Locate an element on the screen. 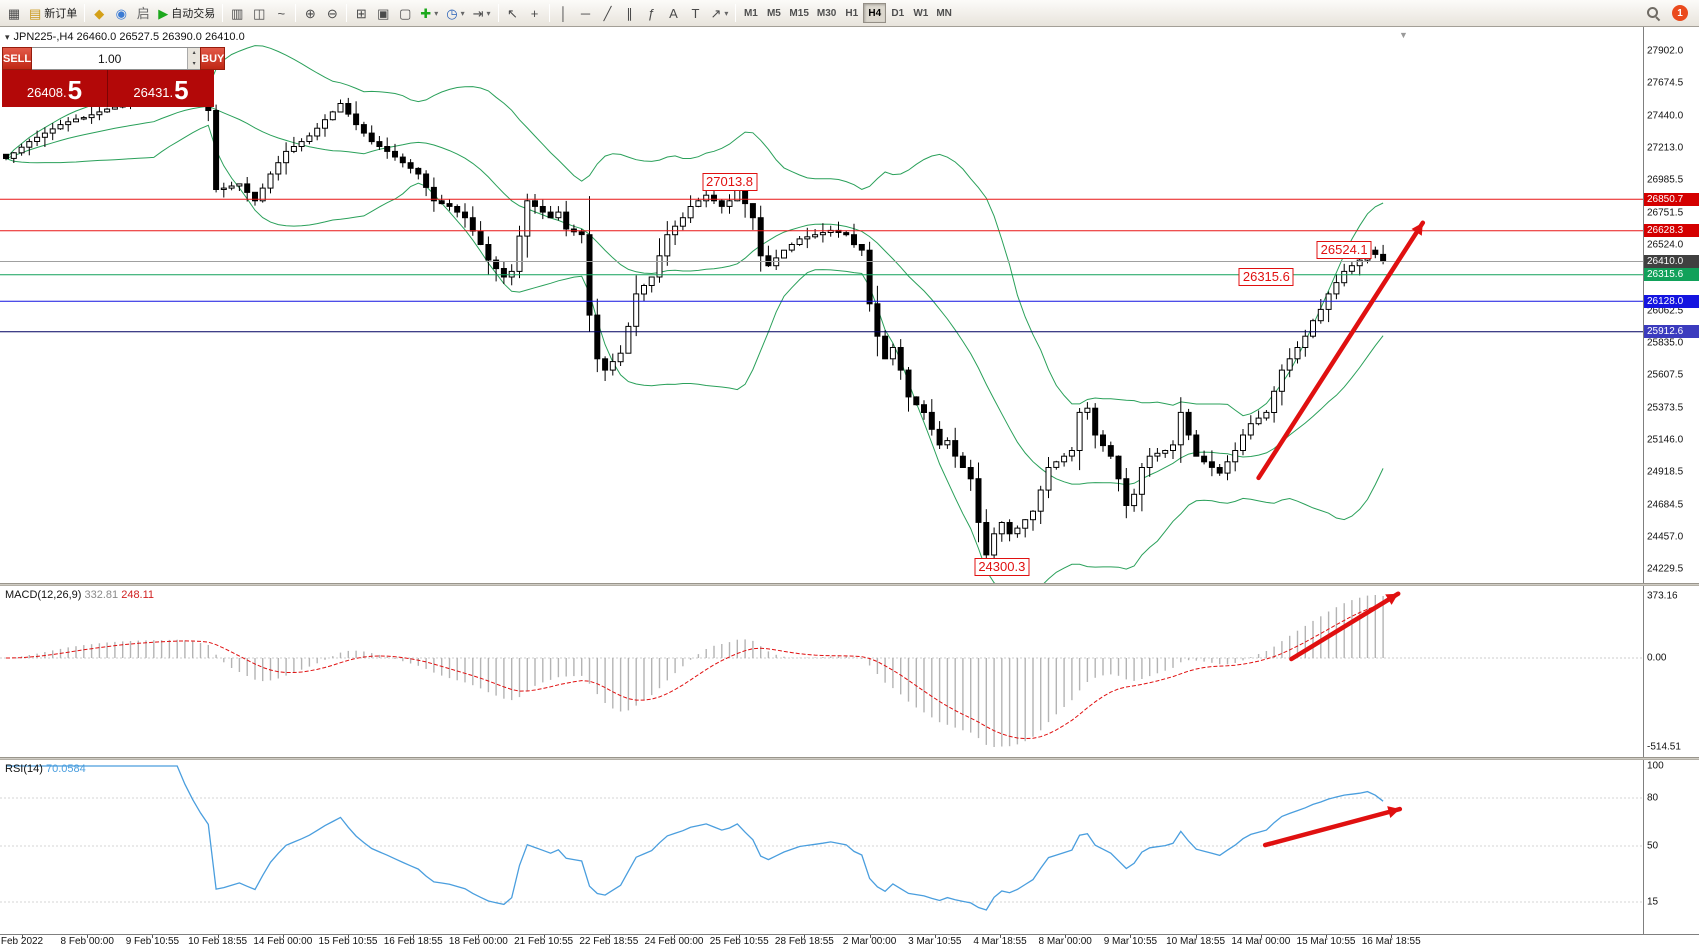 This screenshot has width=1699, height=947. time-axis-label: 3 Mar 10:55 is located at coordinates (935, 941).